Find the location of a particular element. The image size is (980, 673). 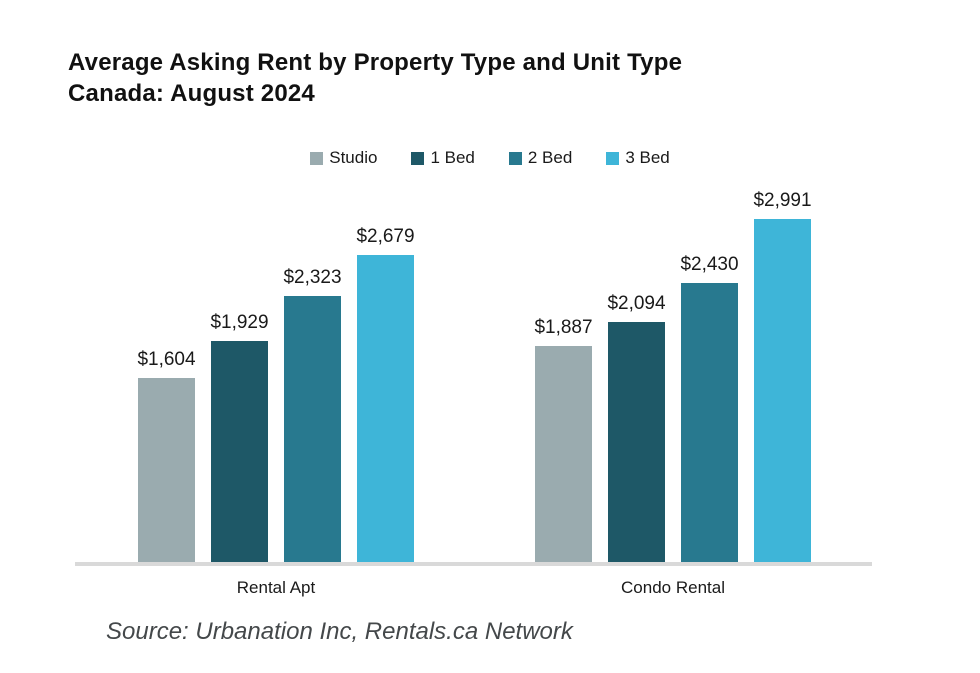

bar-col: $1,929 is located at coordinates (239, 437).